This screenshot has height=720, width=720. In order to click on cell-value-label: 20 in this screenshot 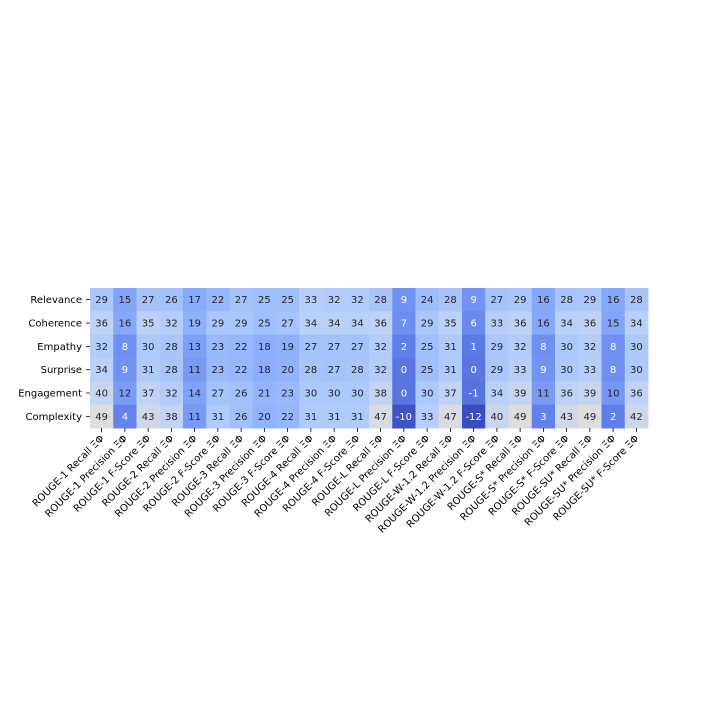, I will do `click(264, 417)`.